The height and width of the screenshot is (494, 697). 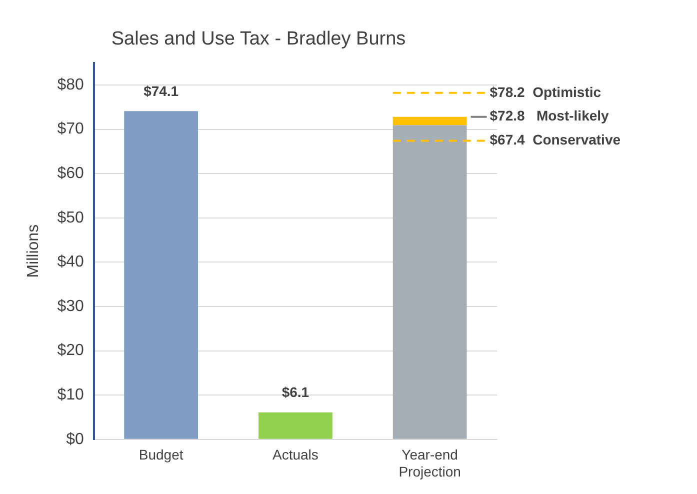 What do you see at coordinates (70, 262) in the screenshot?
I see `y-tick-label: $40` at bounding box center [70, 262].